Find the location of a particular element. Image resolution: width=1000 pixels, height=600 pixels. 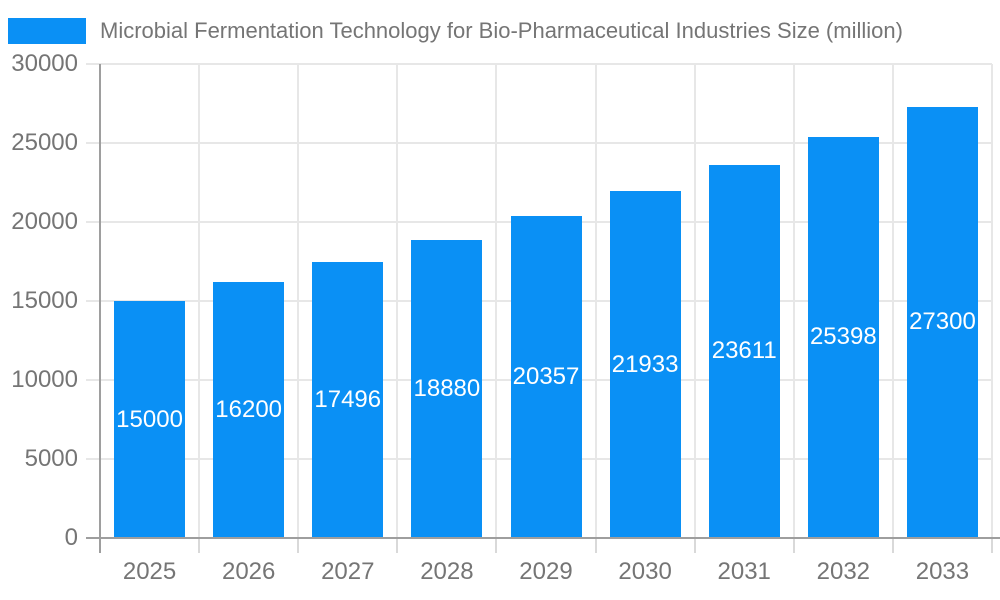

y-axis-tick-label: 15000 is located at coordinates (44, 300).